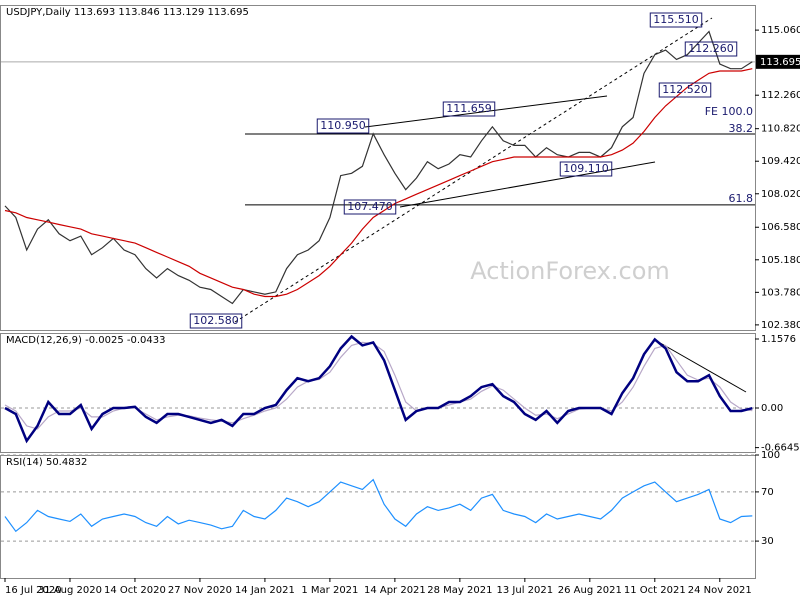  What do you see at coordinates (772, 408) in the screenshot?
I see `y-tick-label: 0.00` at bounding box center [772, 408].